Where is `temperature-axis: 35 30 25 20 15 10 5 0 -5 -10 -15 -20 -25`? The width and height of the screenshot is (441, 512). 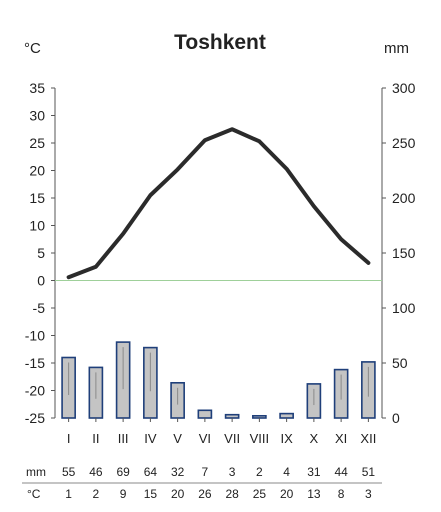 temperature-axis: 35 30 25 20 15 10 5 0 -5 -10 -15 -20 -25 is located at coordinates (40, 253).